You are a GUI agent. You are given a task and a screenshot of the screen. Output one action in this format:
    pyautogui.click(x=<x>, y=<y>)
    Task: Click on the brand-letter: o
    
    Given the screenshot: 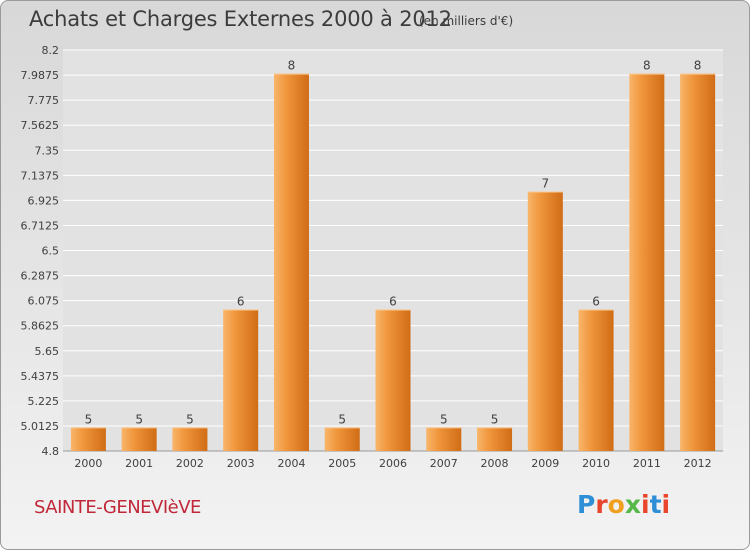 What is the action you would take?
    pyautogui.click(x=616, y=504)
    